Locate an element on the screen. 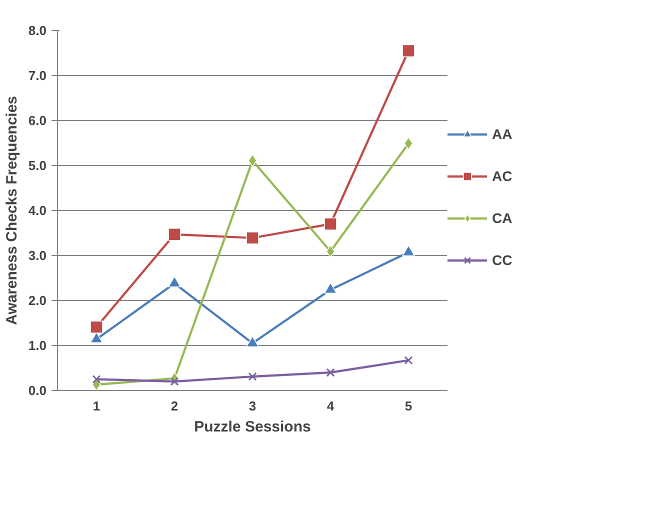 Image resolution: width=647 pixels, height=507 pixels. y-tick-label: 3.0 is located at coordinates (37, 255).